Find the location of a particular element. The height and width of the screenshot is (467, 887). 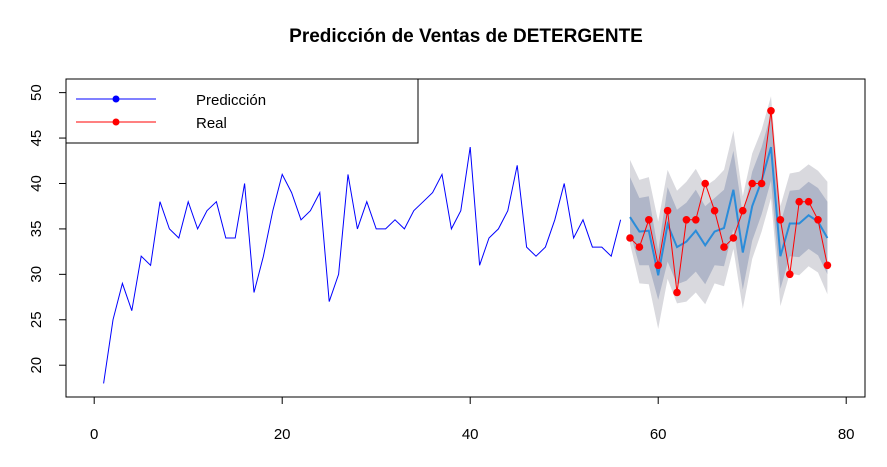

y-tick-label-50: 50 is located at coordinates (36, 92).